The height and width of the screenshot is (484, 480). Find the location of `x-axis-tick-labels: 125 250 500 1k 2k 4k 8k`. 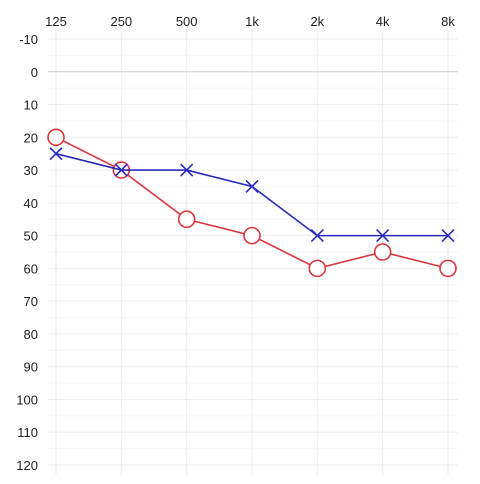

x-axis-tick-labels: 125 250 500 1k 2k 4k 8k is located at coordinates (250, 21).